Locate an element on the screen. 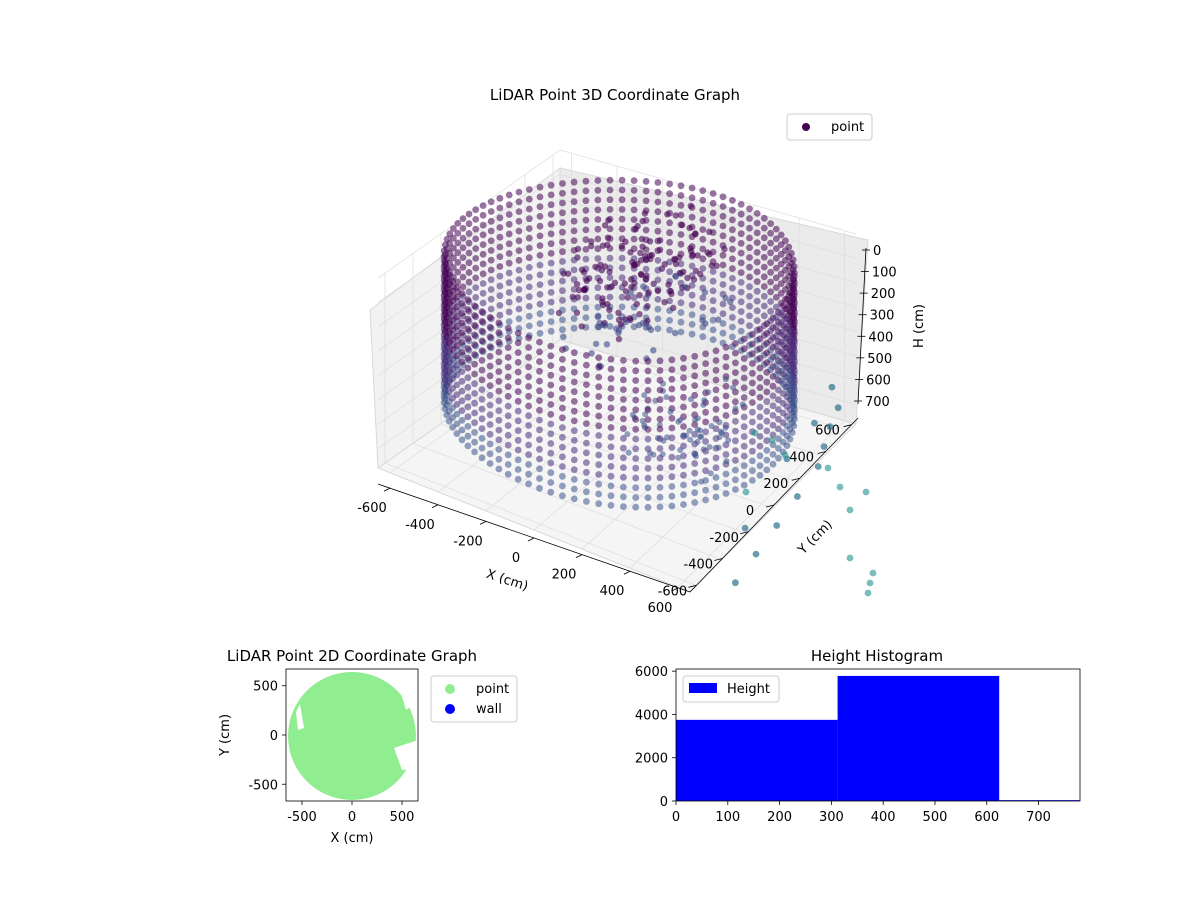 Image resolution: width=1200 pixels, height=900 pixels. legend-2d: point wall is located at coordinates (474, 699).